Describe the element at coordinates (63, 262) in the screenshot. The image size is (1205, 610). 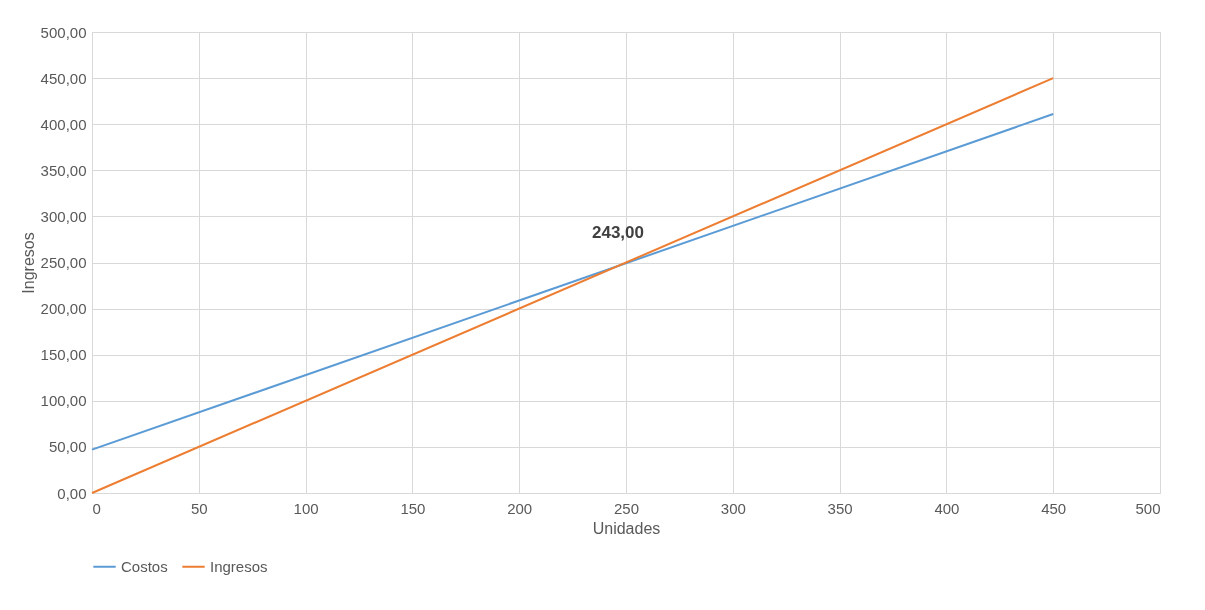
I see `y-tick-label: 250,00` at that location.